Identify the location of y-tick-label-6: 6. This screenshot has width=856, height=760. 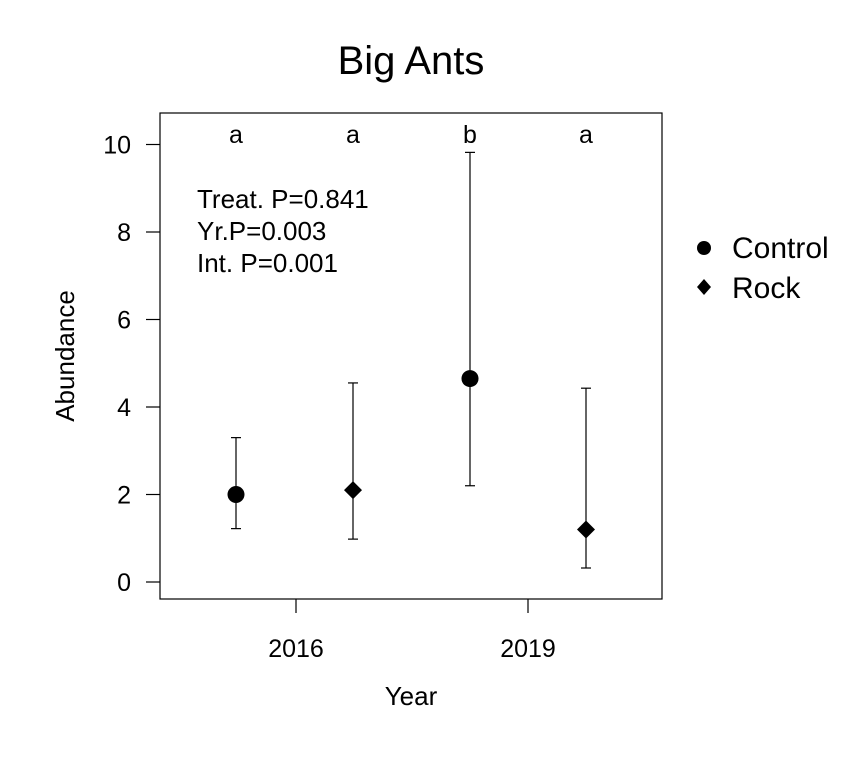
(124, 321).